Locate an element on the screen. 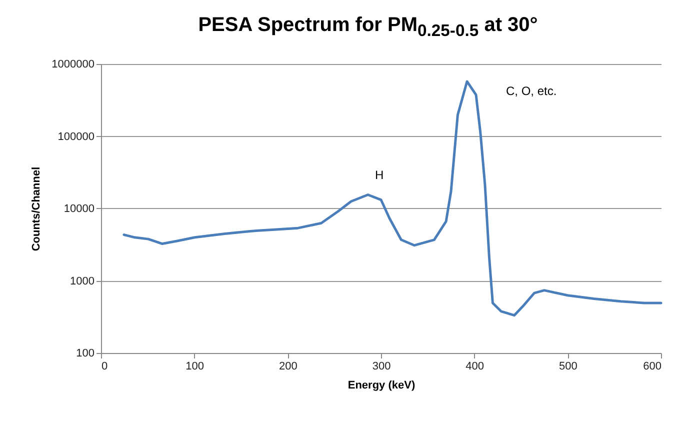 The image size is (696, 431). annotation: H is located at coordinates (379, 175).